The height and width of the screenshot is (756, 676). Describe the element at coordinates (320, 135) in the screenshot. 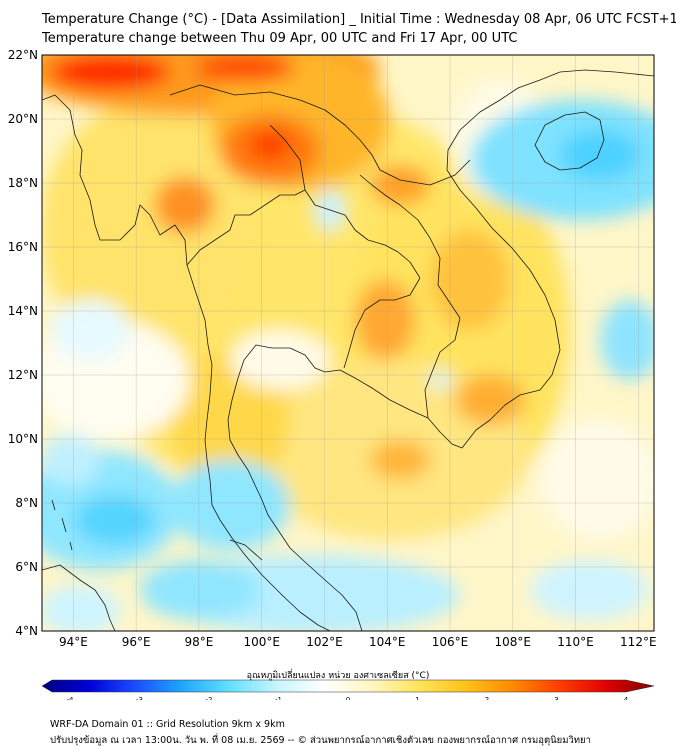

I see `border-china-north` at that location.